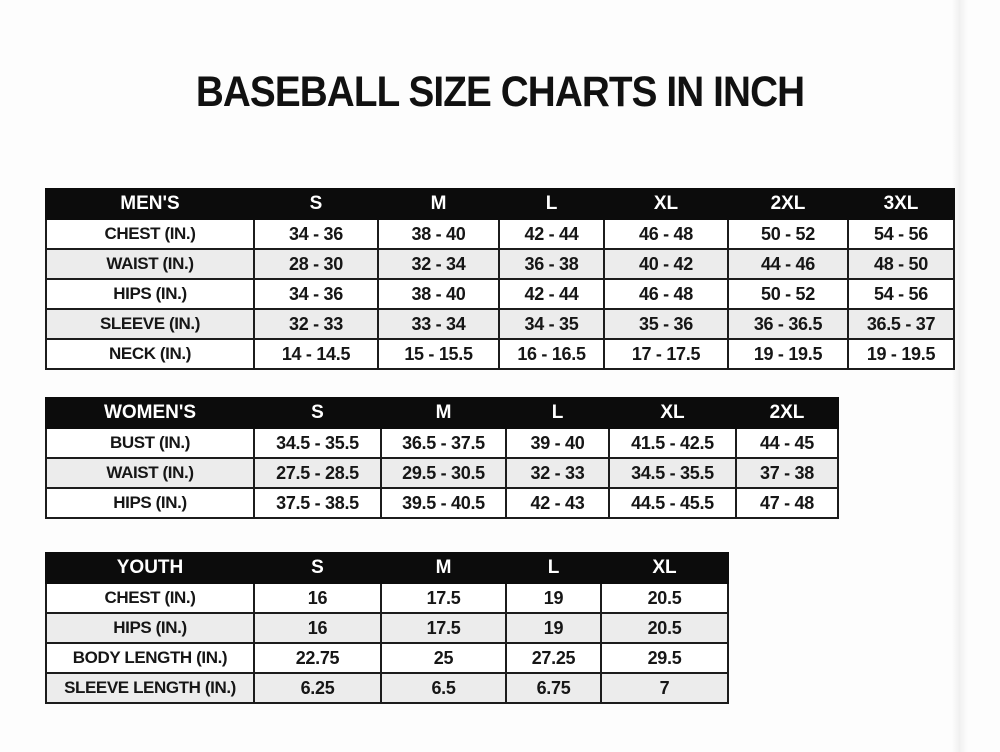 The image size is (1000, 752). I want to click on table-row: CHEST (IN.) 16 17.5 19 20.5, so click(387, 598).